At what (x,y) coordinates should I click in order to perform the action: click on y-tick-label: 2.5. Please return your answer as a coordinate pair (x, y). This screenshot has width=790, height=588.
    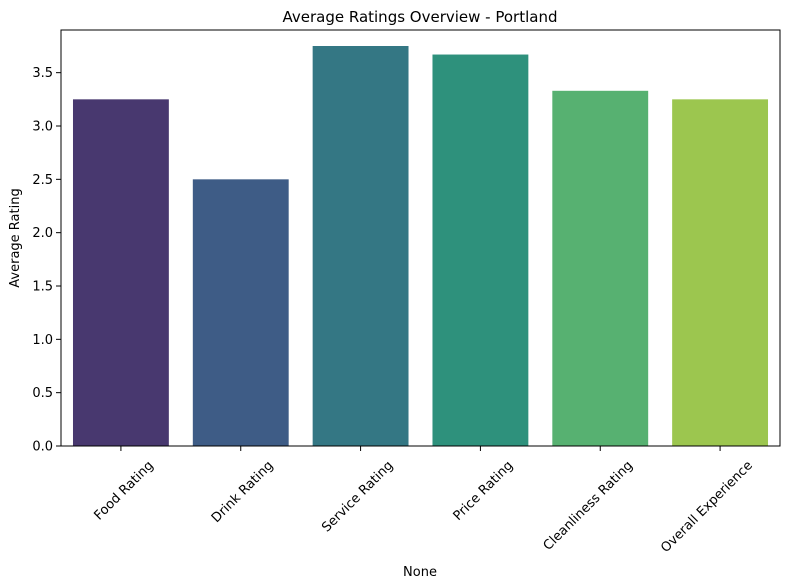
    Looking at the image, I should click on (42, 180).